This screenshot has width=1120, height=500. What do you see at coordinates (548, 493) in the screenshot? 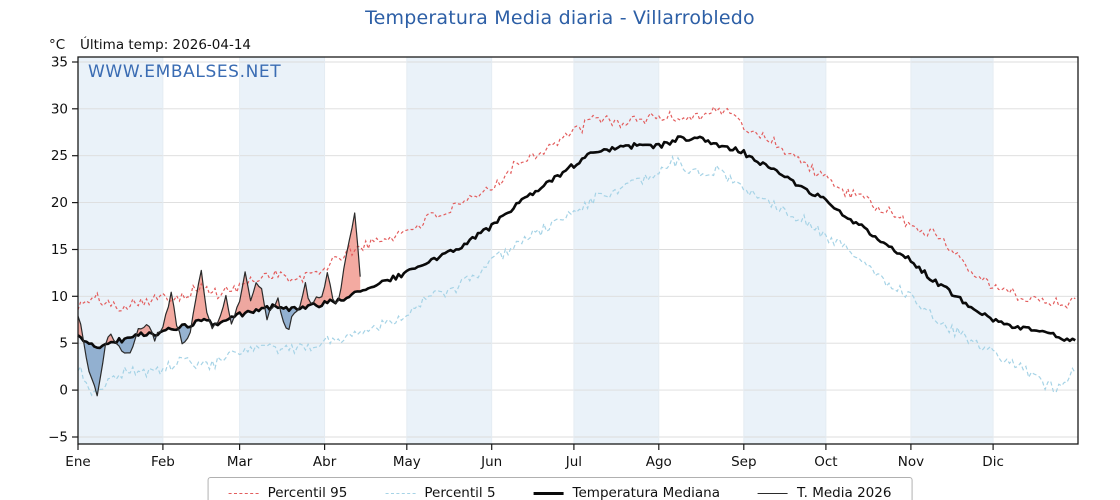
I see `mediana-line-swatch` at bounding box center [548, 493].